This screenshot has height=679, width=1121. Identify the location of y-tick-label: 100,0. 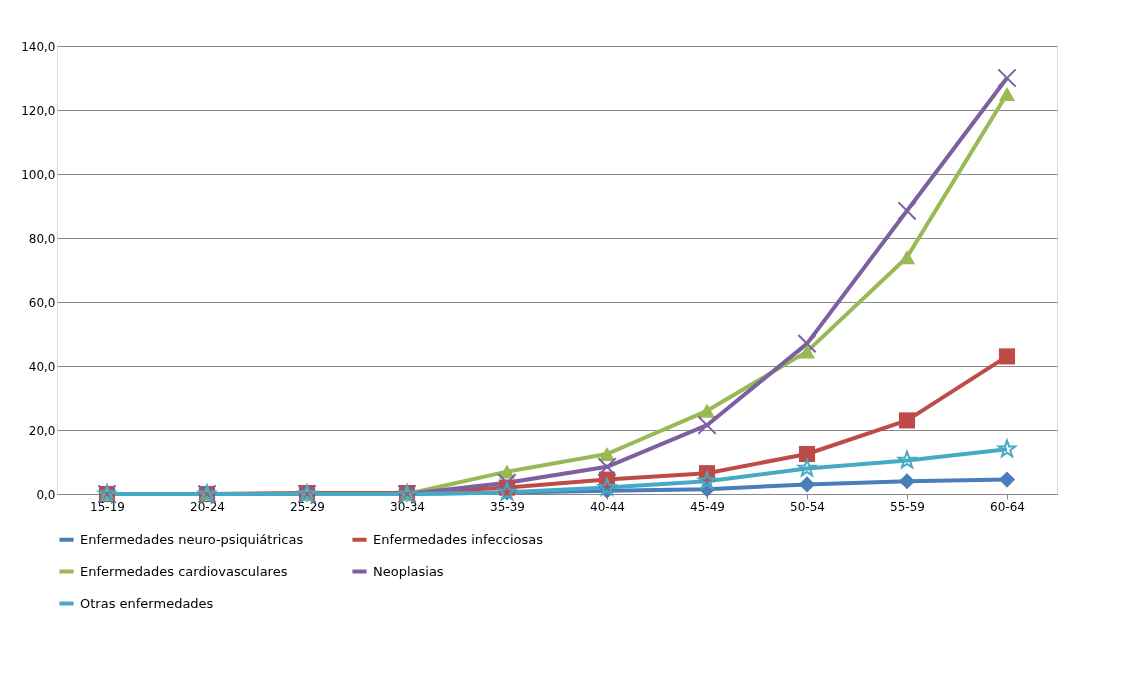
(38, 174).